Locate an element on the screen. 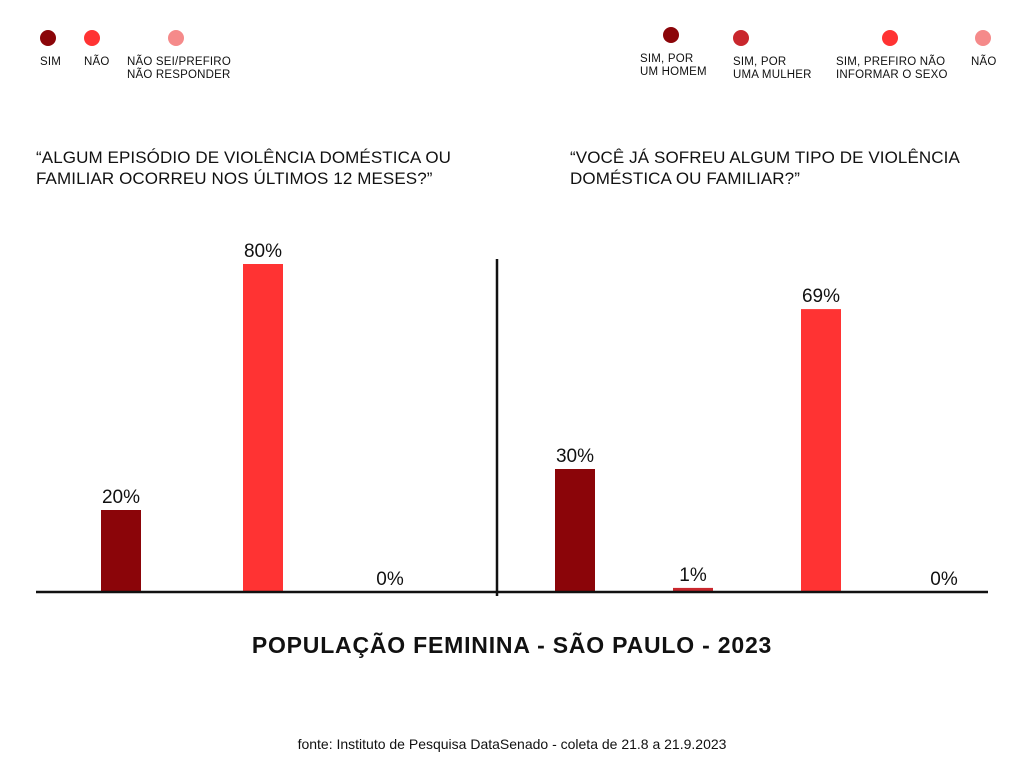 This screenshot has height=768, width=1024. legend-item-nao-sei: NÃO SEI/PREFIRO NÃO RESPONDER is located at coordinates (179, 56).